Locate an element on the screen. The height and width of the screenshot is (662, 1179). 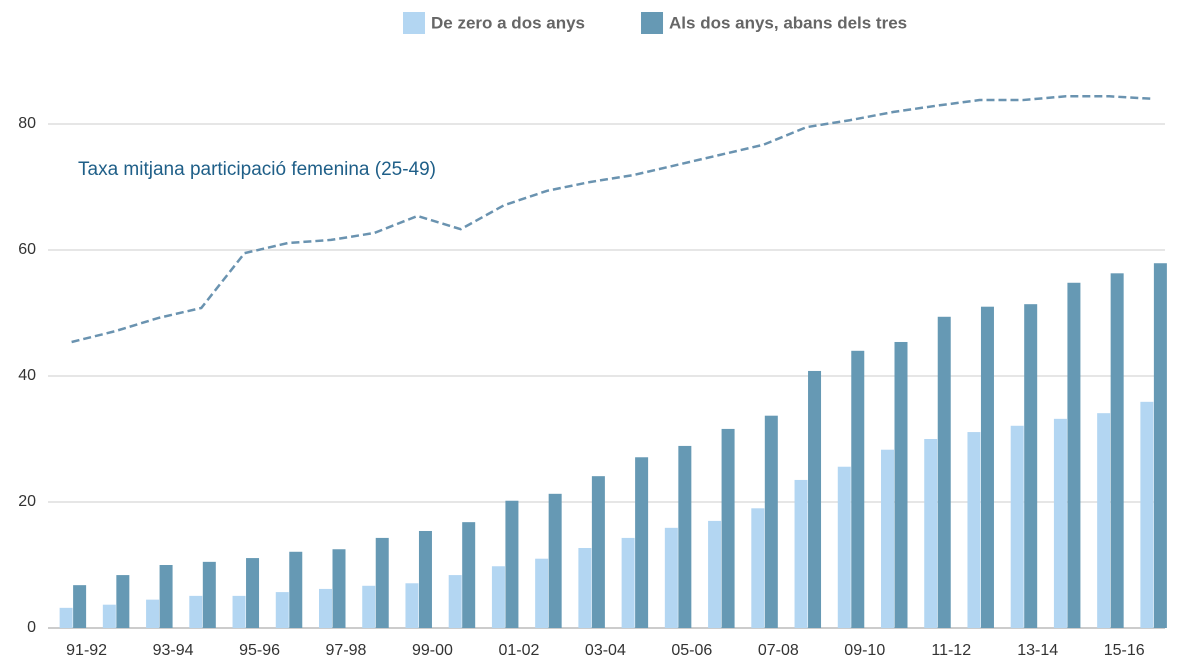
x-tick-label: 09-10 is located at coordinates (864, 650).